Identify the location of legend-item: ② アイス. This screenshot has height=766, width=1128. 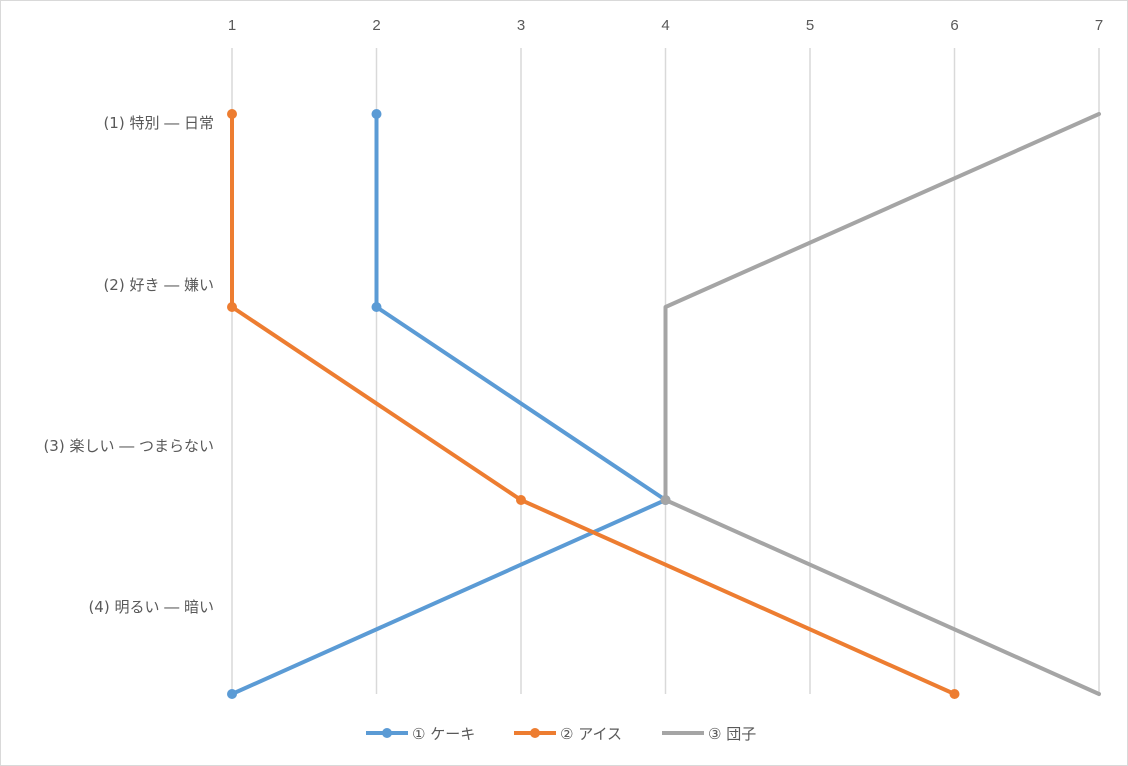
(568, 734).